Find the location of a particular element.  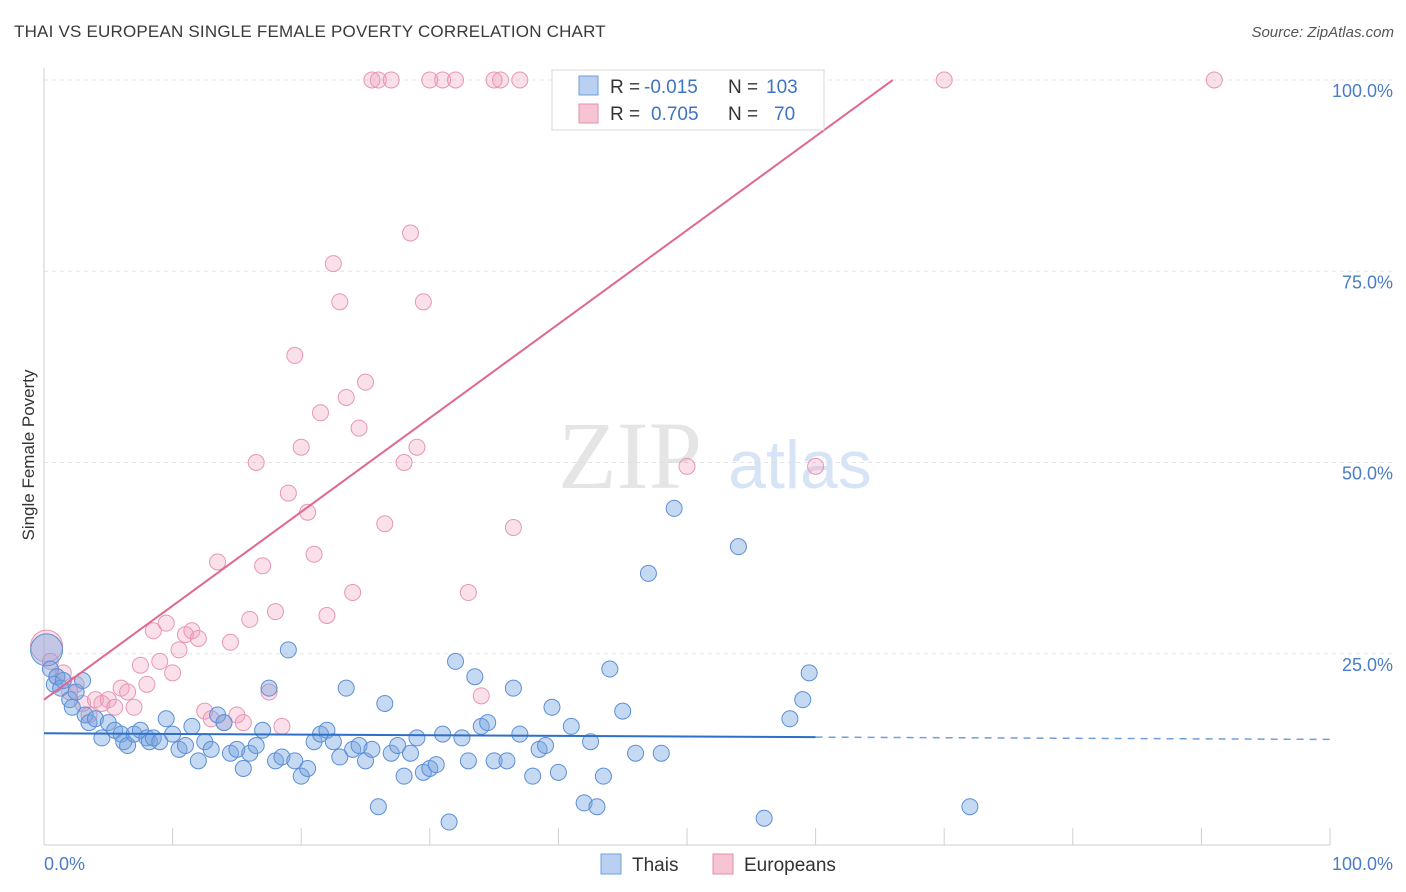

thais-trend-extension is located at coordinates (1073, 738).